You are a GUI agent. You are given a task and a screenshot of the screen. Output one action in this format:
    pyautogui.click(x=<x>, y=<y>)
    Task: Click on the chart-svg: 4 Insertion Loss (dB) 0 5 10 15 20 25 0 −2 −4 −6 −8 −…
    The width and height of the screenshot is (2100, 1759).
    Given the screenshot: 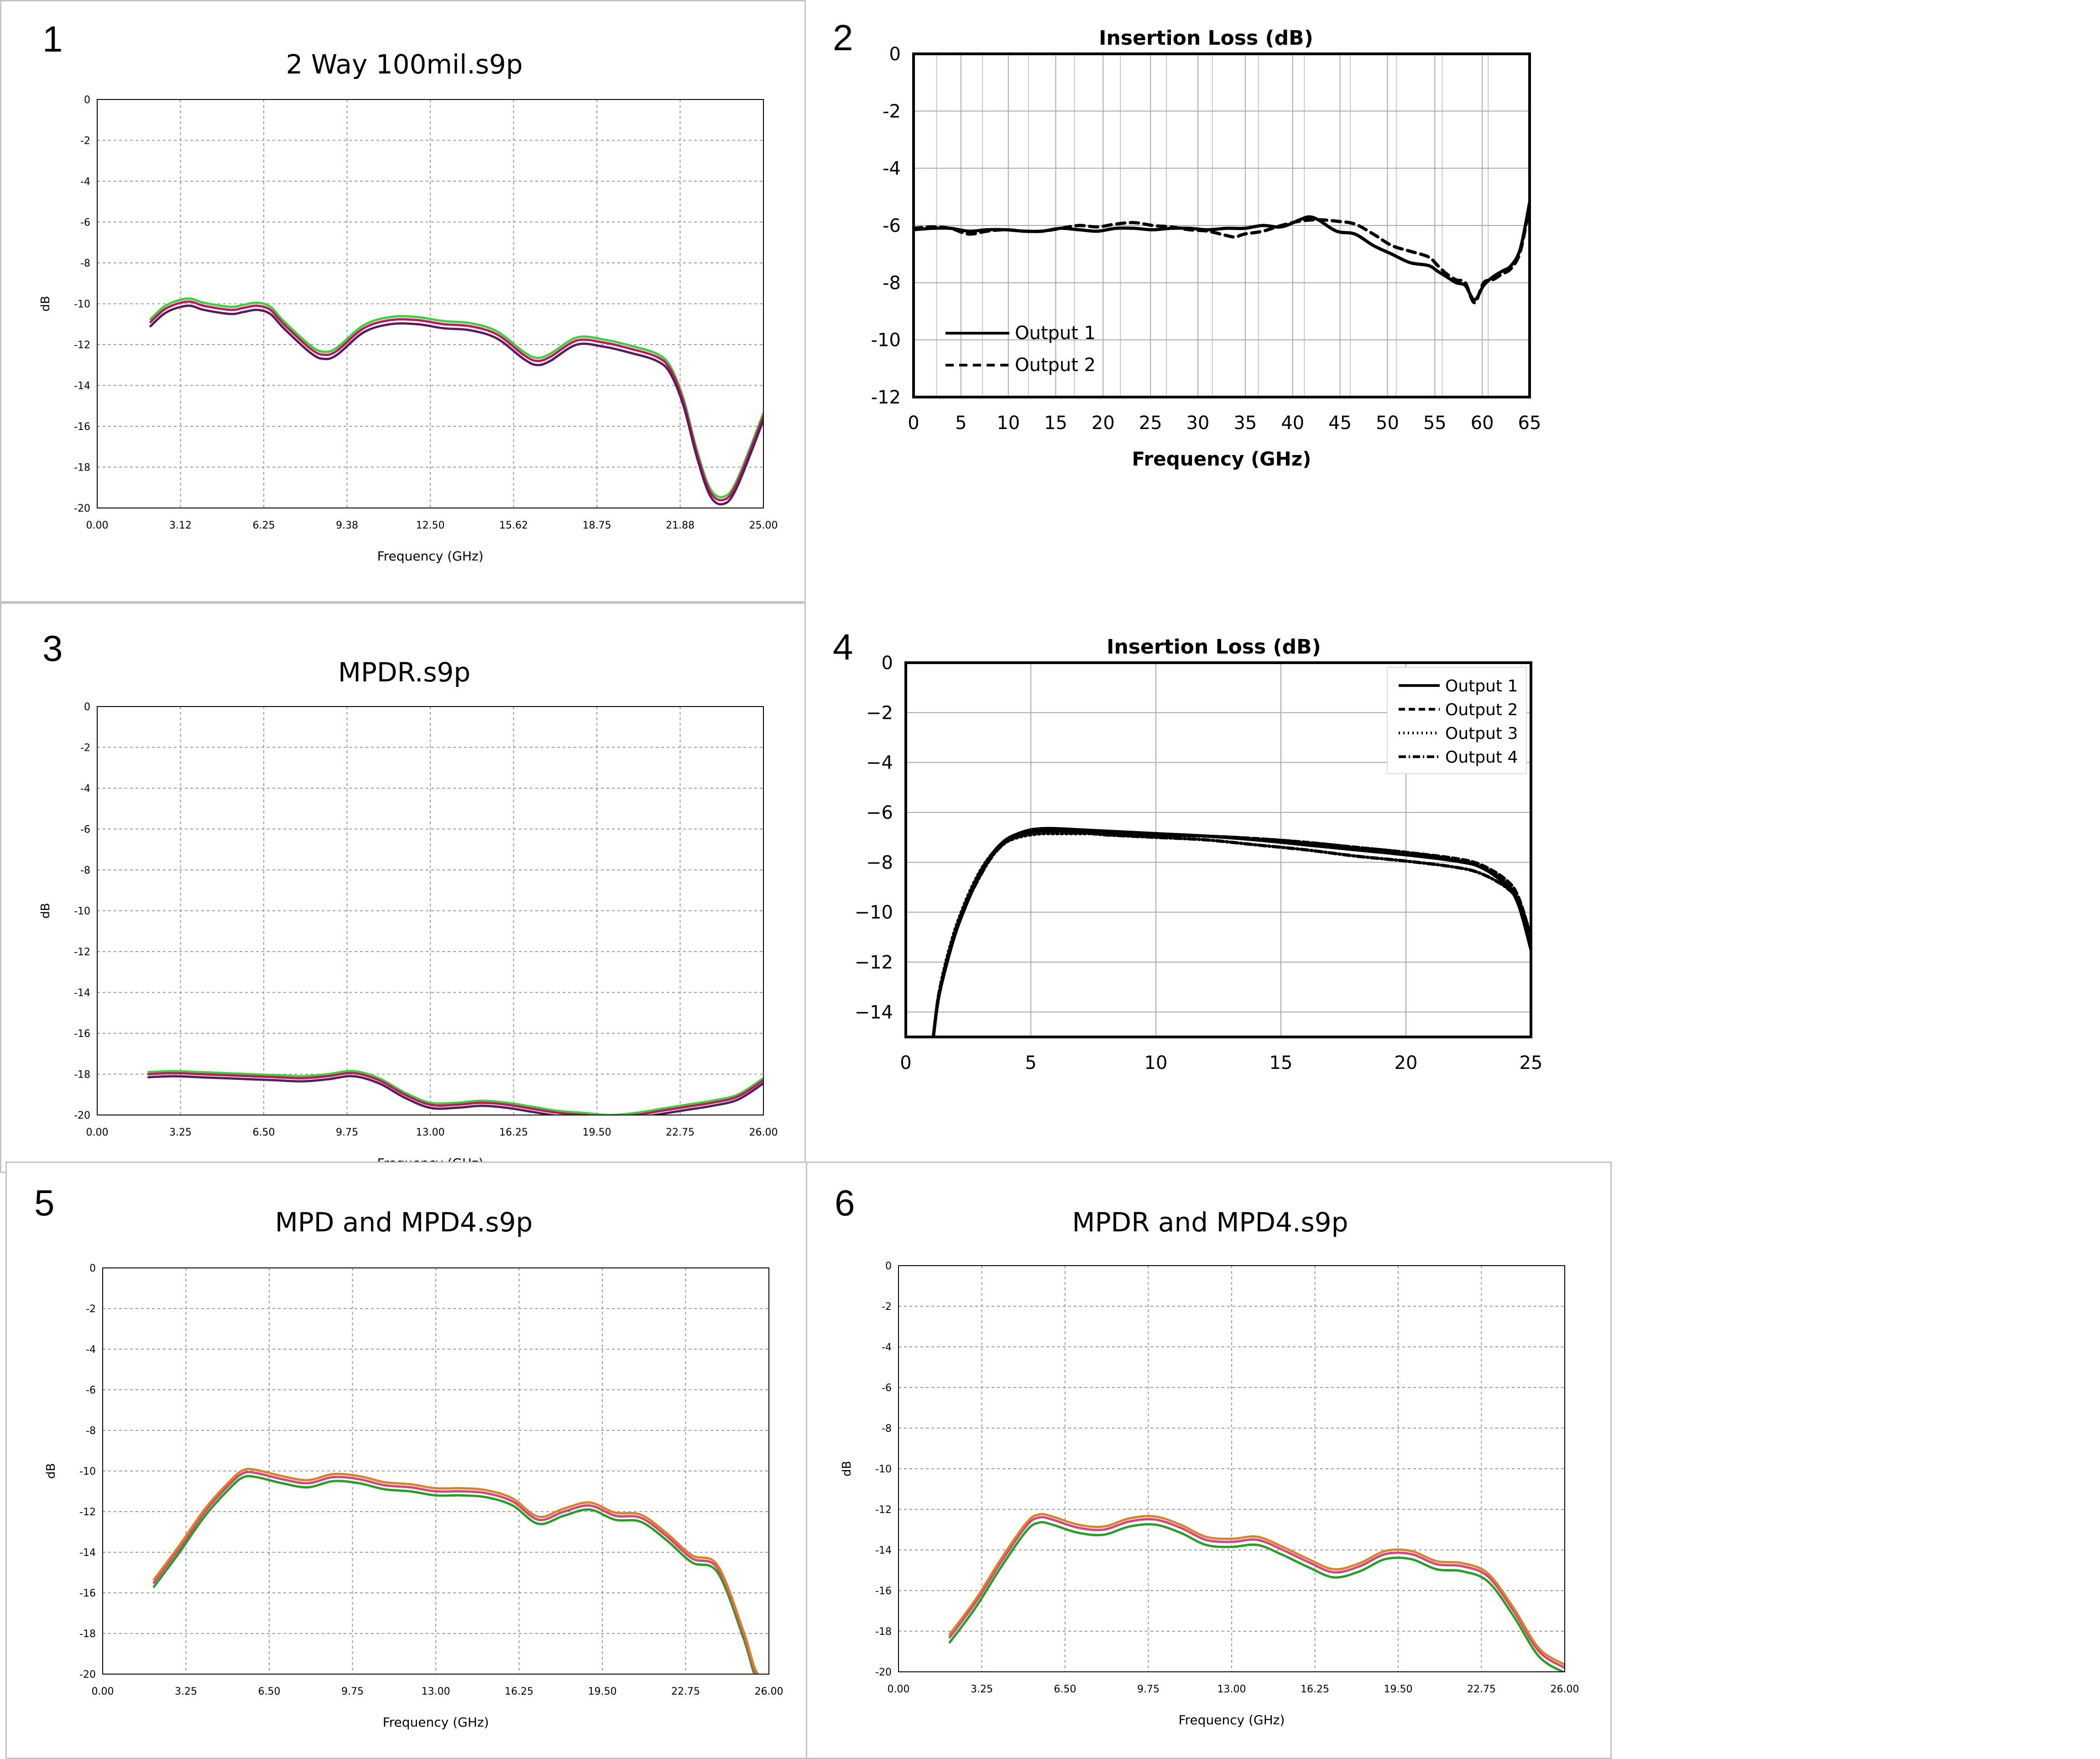 What is the action you would take?
    pyautogui.click(x=1187, y=859)
    